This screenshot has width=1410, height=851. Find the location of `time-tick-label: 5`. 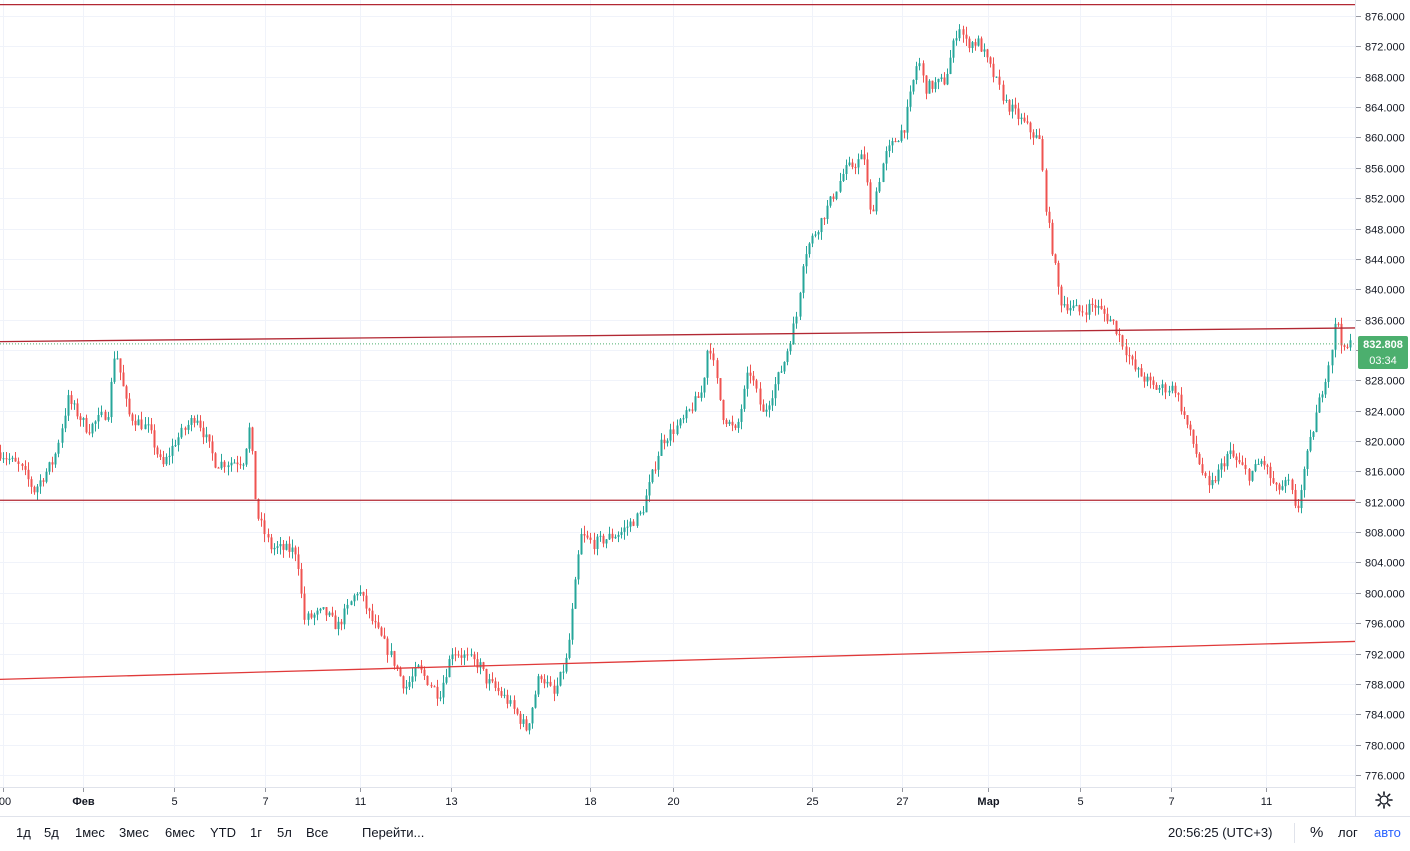

time-tick-label: 5 is located at coordinates (174, 802).